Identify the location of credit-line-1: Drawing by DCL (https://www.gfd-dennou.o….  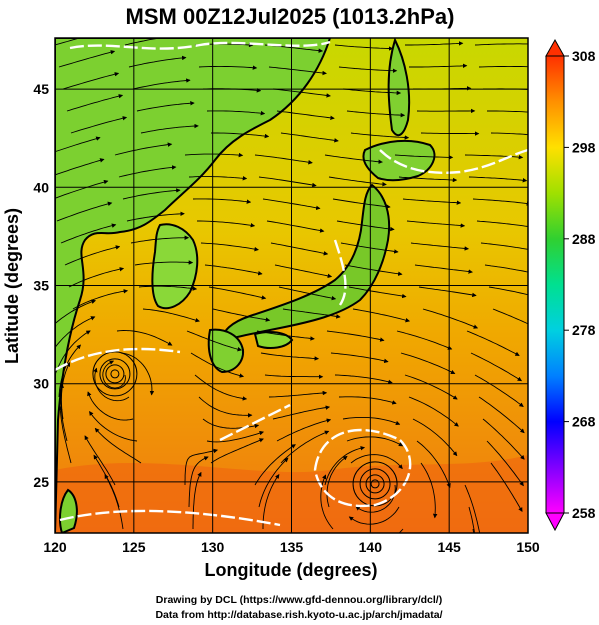
(299, 600).